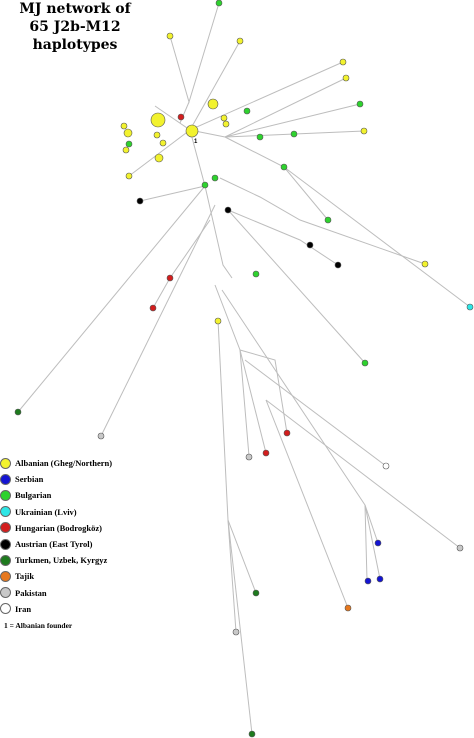 The width and height of the screenshot is (474, 738). Describe the element at coordinates (470, 307) in the screenshot. I see `haplotype-node-ukrainian` at that location.